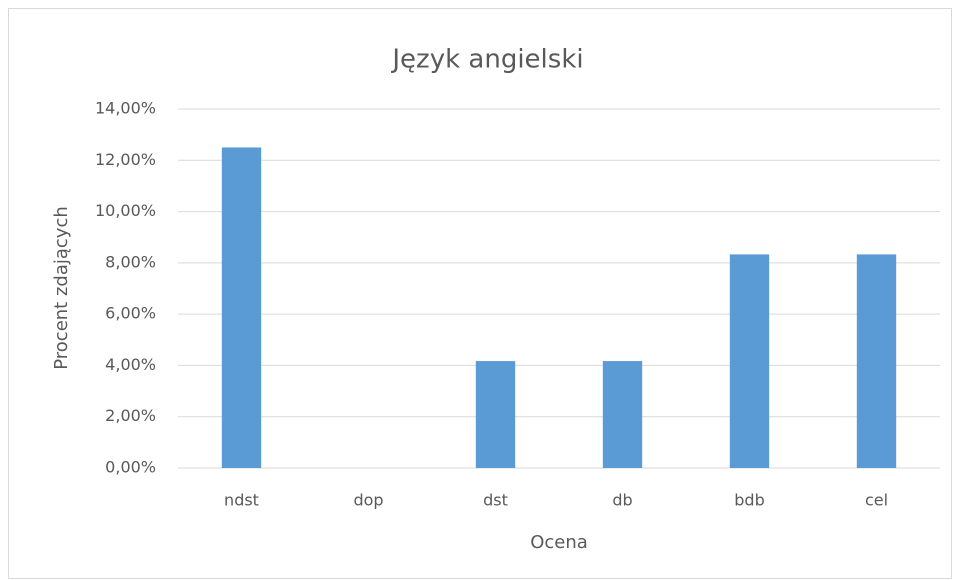 Image resolution: width=960 pixels, height=580 pixels. What do you see at coordinates (486, 60) in the screenshot?
I see `chart-title: Język angielski` at bounding box center [486, 60].